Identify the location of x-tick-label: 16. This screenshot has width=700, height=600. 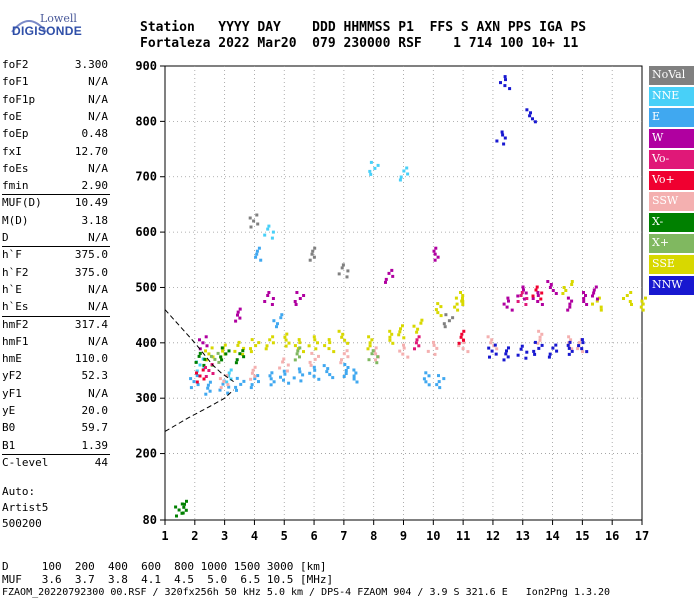
(612, 536).